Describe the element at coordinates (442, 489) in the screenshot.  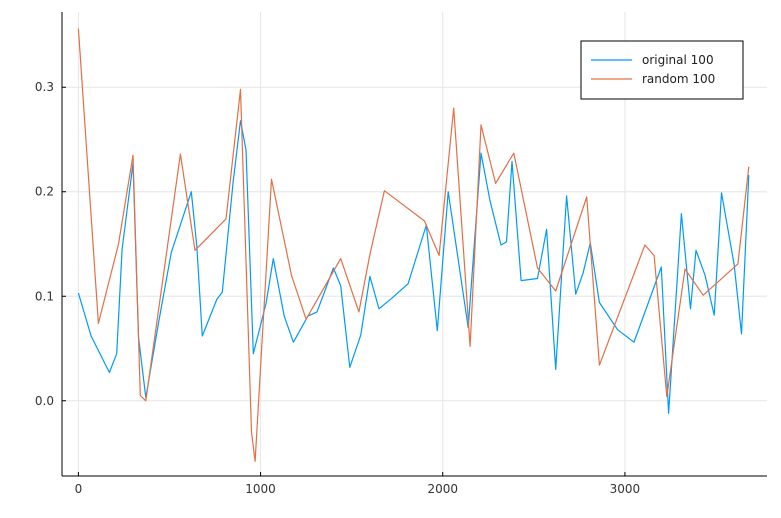
I see `x-tick-label: 2000` at that location.